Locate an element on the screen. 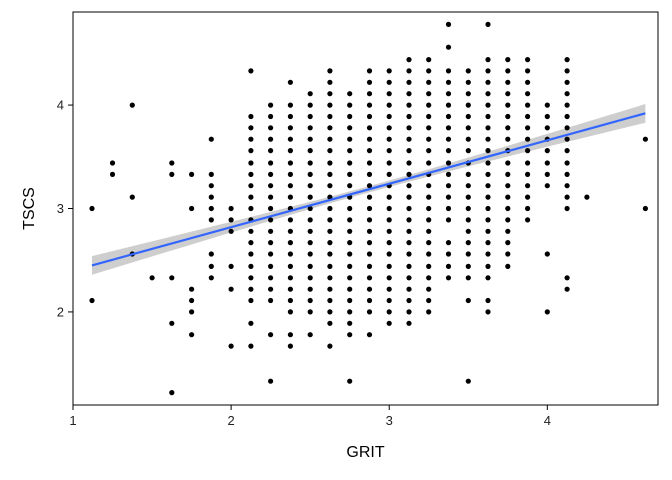 This screenshot has width=672, height=480. x-tick-label: 2 is located at coordinates (230, 420).